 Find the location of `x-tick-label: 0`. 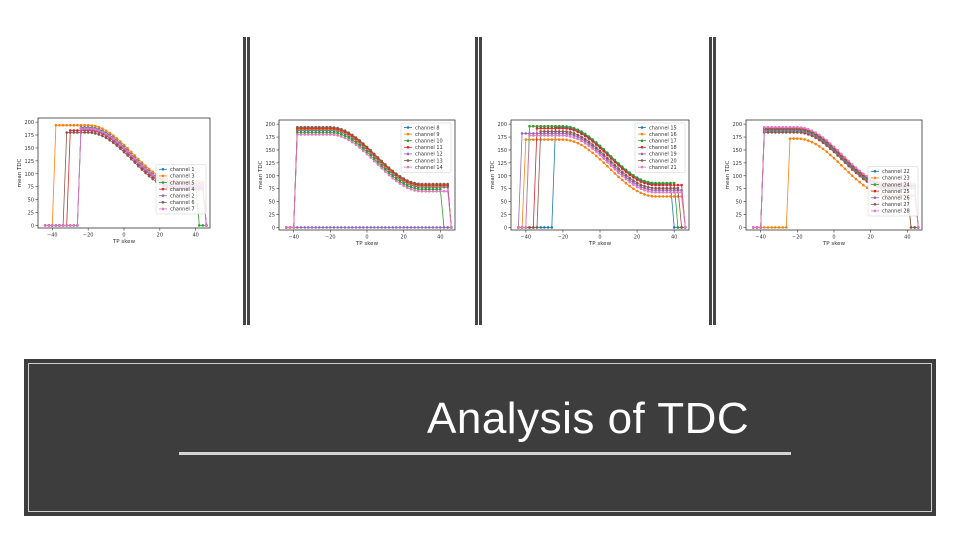

x-tick-label: 0 is located at coordinates (599, 238).